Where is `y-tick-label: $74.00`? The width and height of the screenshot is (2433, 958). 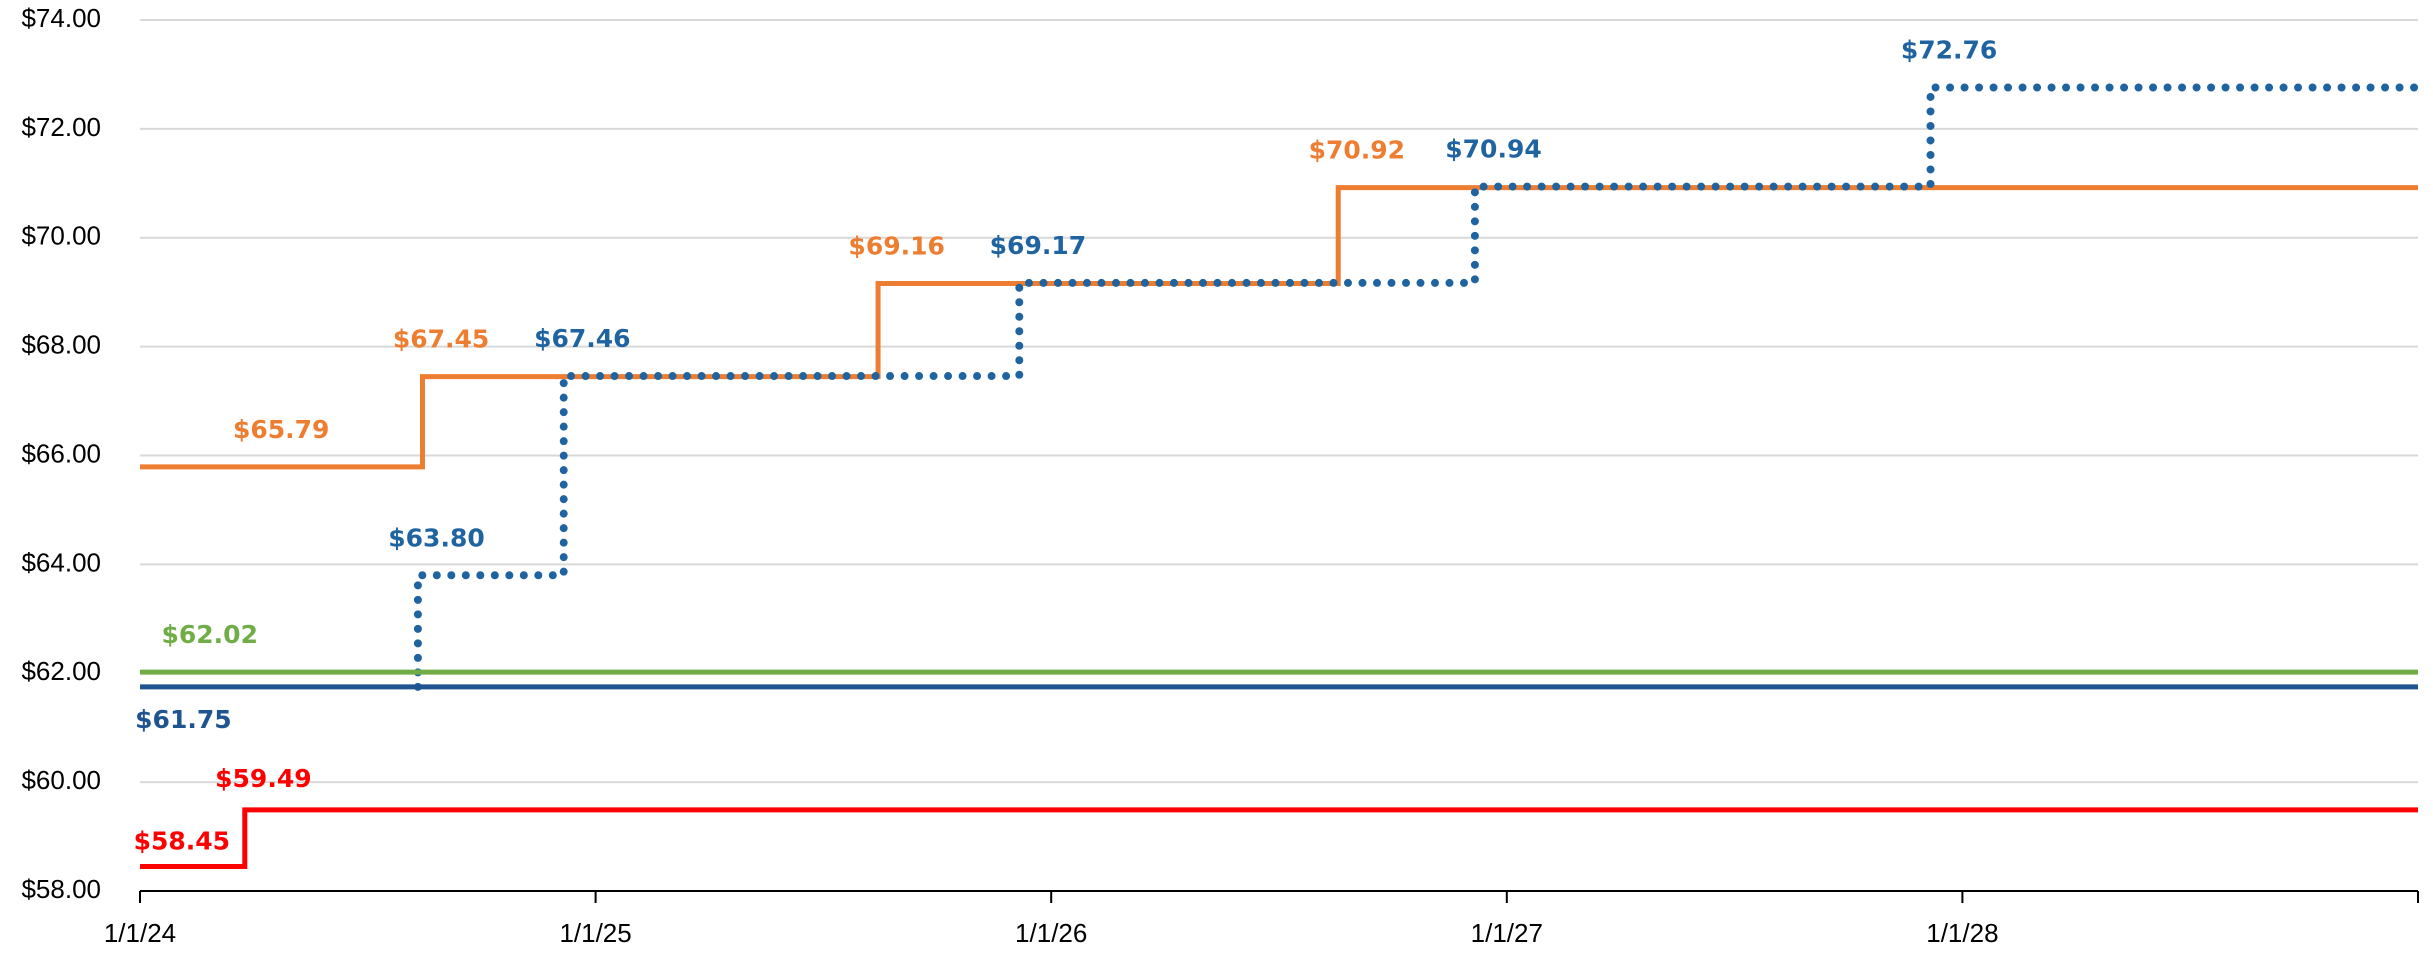 y-tick-label: $74.00 is located at coordinates (61, 18).